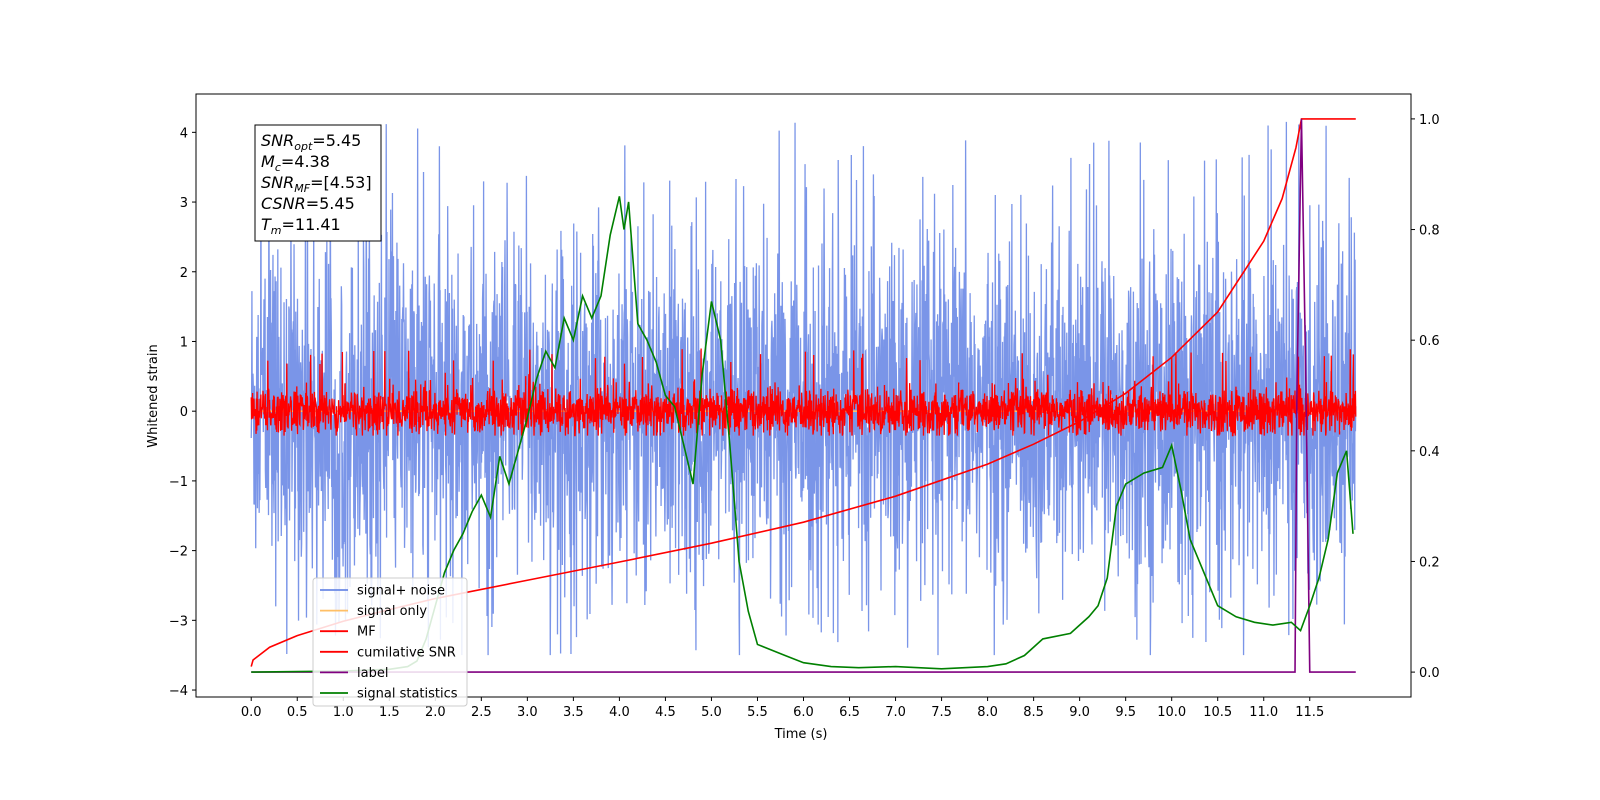  What do you see at coordinates (184, 273) in the screenshot?
I see `y-tick-label: 2` at bounding box center [184, 273].